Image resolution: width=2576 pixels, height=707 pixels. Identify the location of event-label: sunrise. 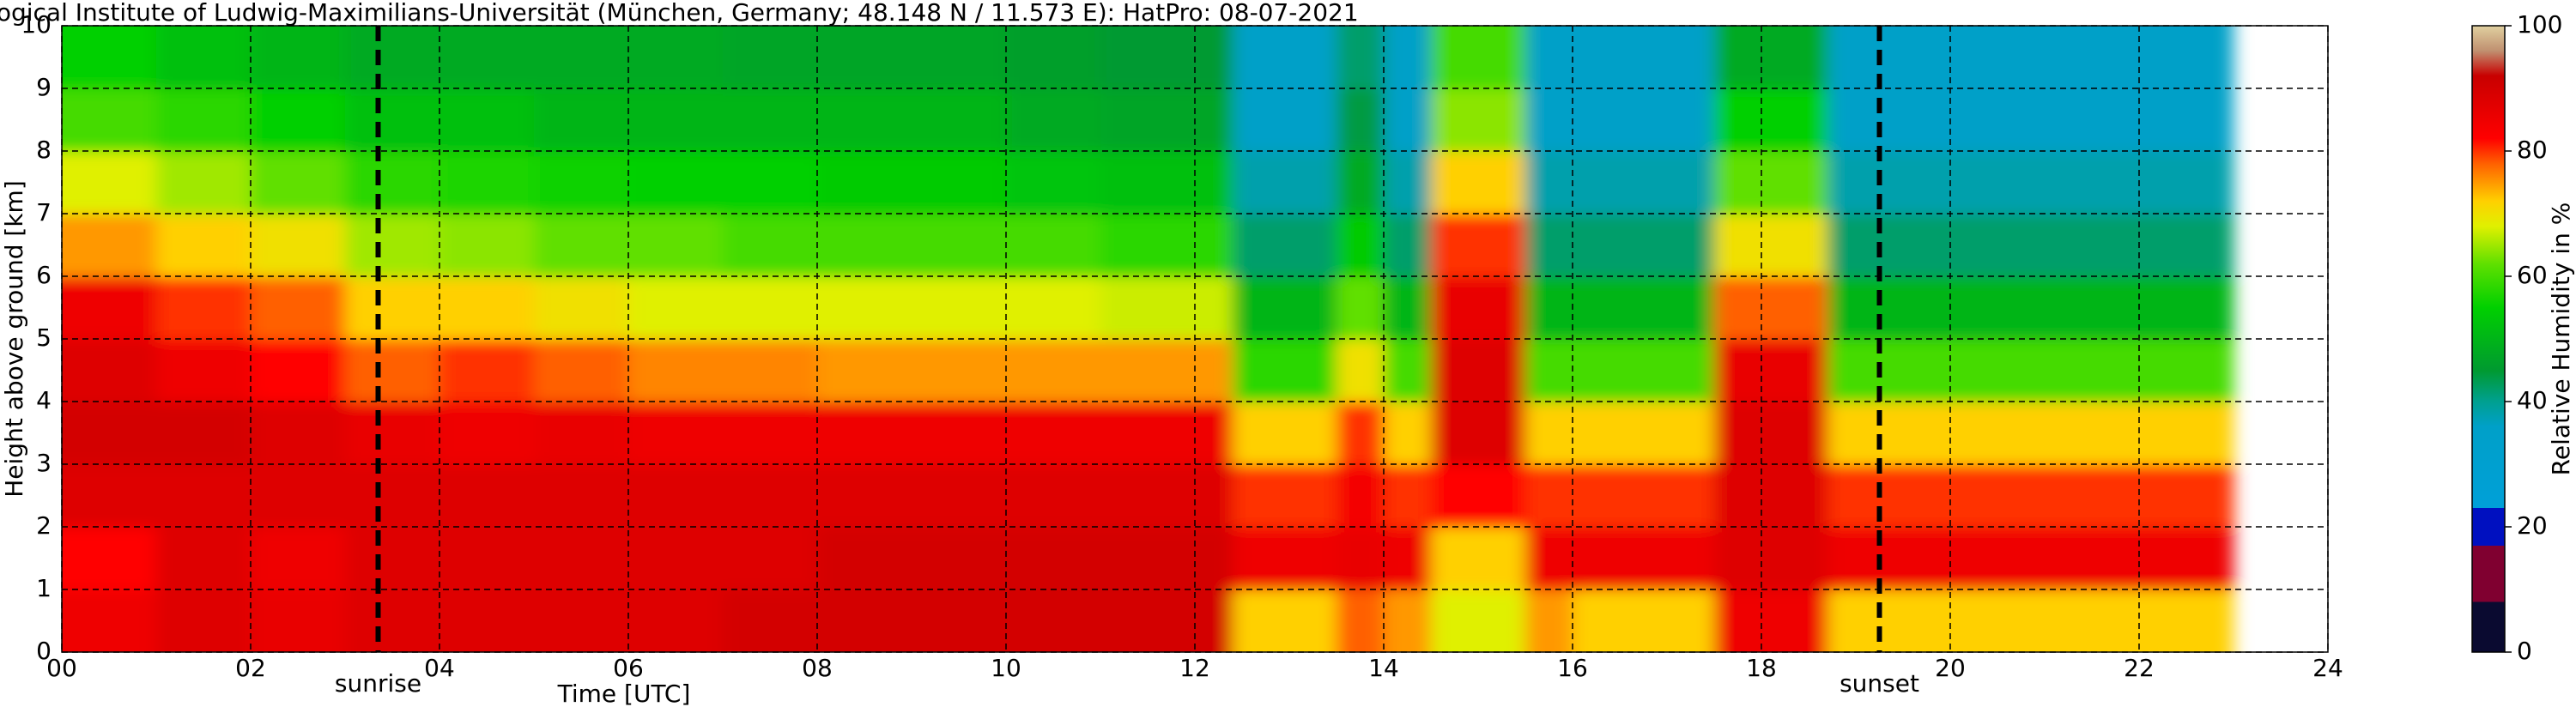
(378, 683).